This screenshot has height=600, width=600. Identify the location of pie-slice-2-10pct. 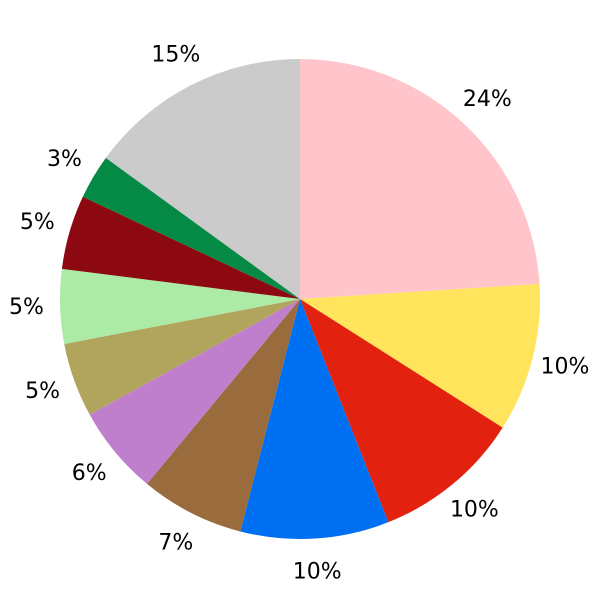
(401, 411).